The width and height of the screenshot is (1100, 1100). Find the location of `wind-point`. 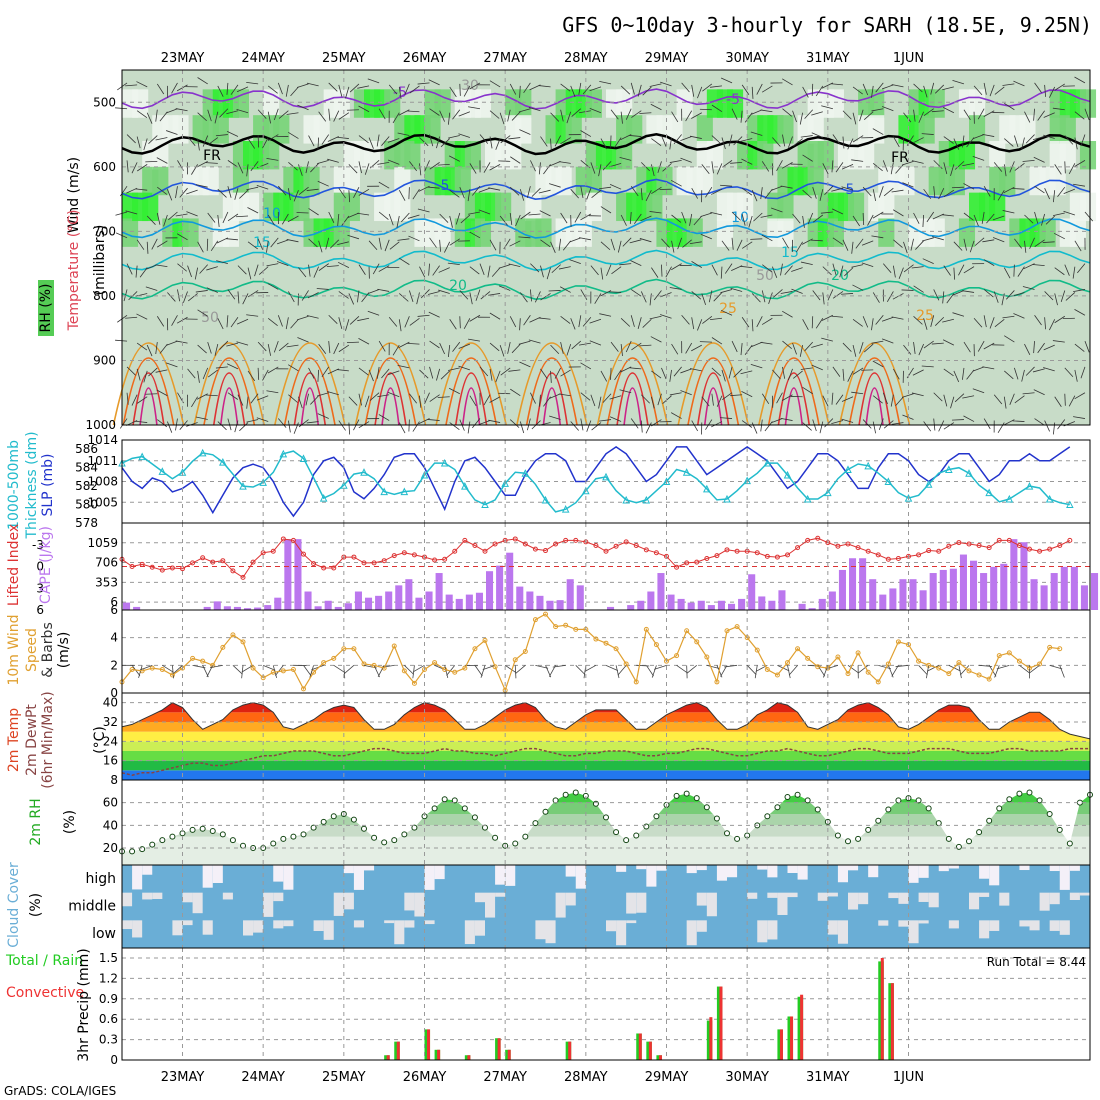

wind-point is located at coordinates (1019, 661).